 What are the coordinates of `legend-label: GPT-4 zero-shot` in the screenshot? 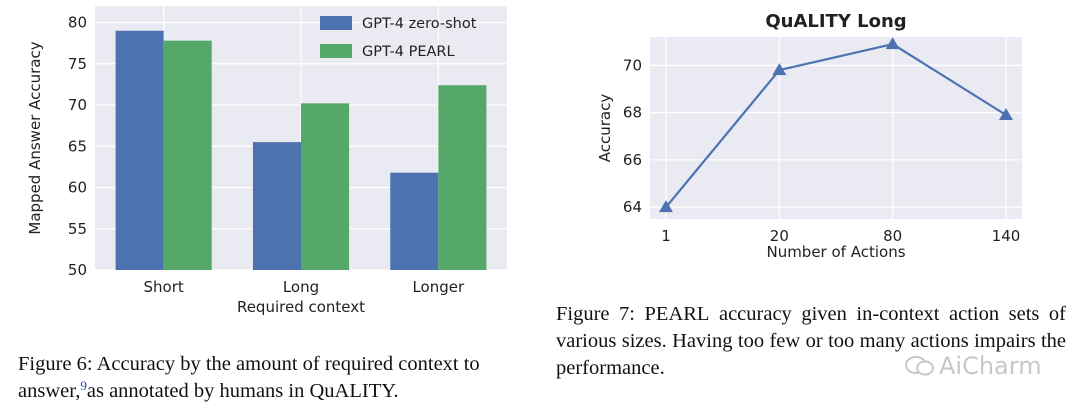 It's located at (419, 24).